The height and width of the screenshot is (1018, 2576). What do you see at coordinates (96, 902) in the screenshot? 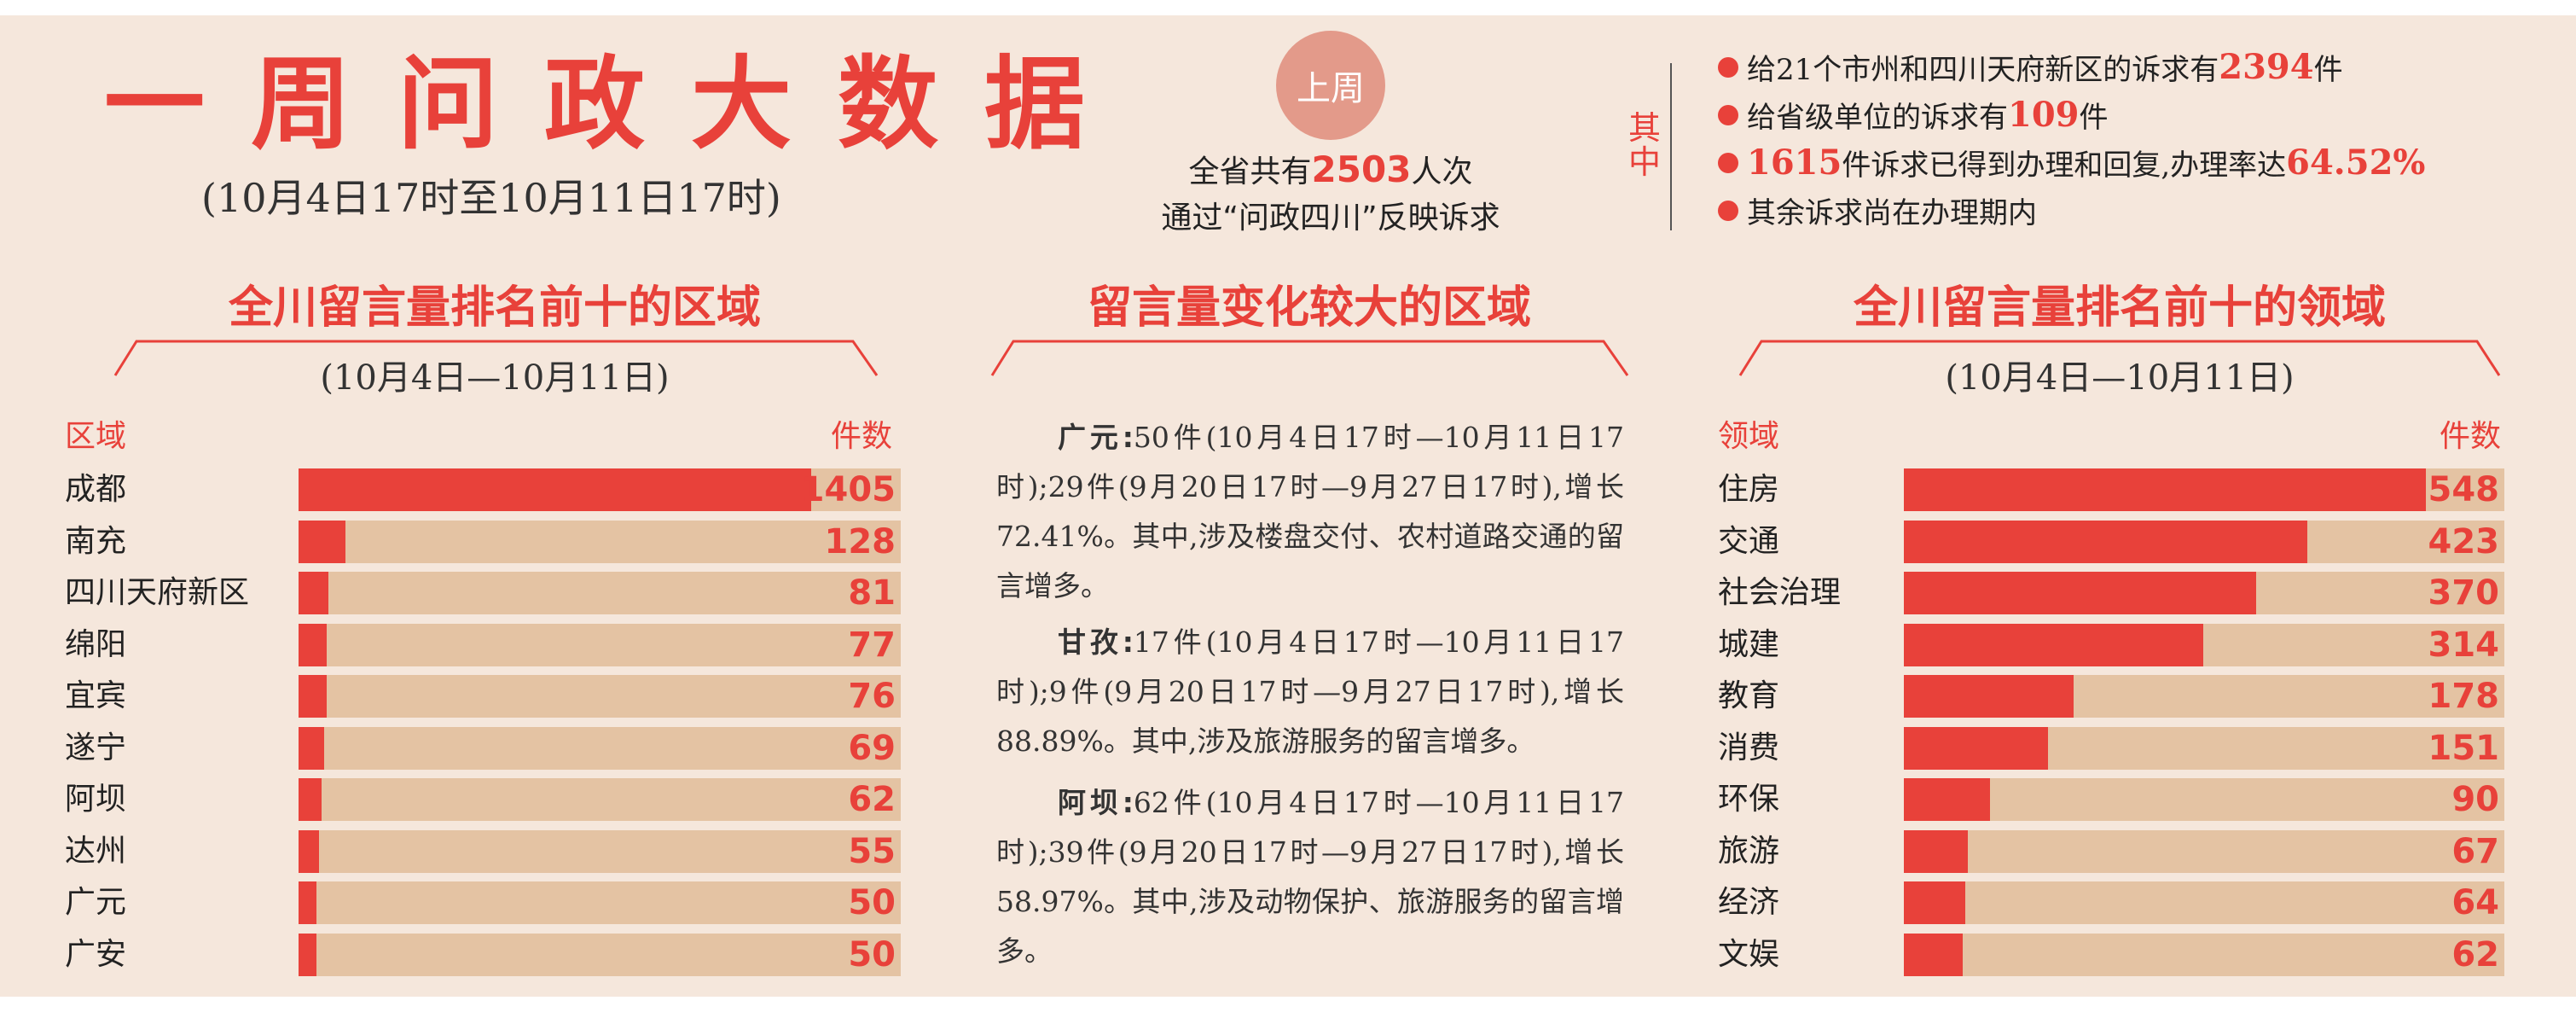
I see `bar-category-label: 广元` at bounding box center [96, 902].